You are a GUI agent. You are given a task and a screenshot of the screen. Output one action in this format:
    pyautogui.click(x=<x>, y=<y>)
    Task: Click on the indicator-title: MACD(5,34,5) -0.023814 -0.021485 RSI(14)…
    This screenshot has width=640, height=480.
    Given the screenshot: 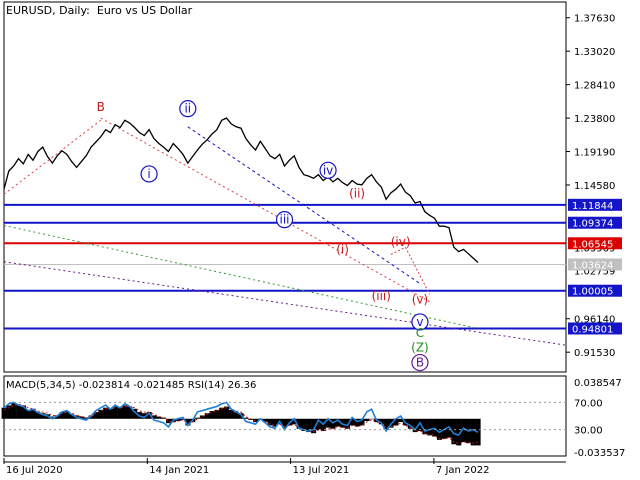 What is the action you would take?
    pyautogui.click(x=131, y=385)
    